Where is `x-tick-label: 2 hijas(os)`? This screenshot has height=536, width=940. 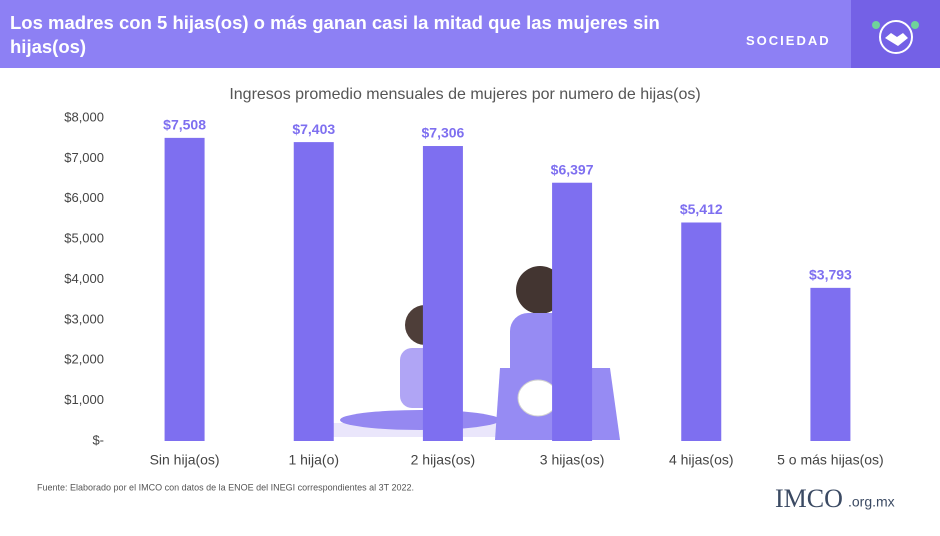 x-tick-label: 2 hijas(os) is located at coordinates (443, 460).